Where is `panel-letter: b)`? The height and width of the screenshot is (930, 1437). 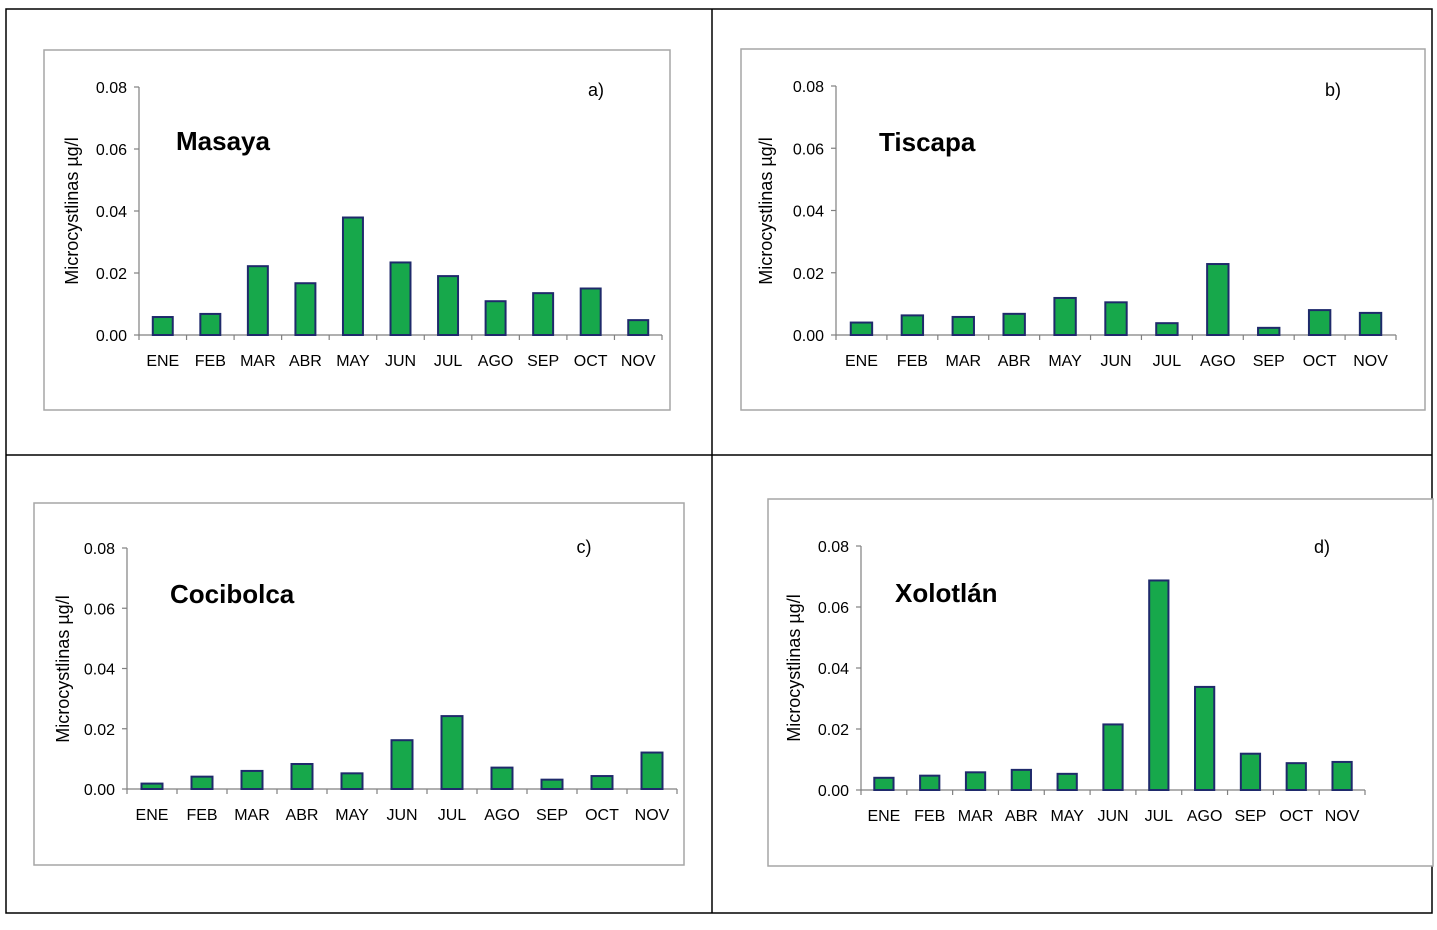 panel-letter: b) is located at coordinates (1333, 90).